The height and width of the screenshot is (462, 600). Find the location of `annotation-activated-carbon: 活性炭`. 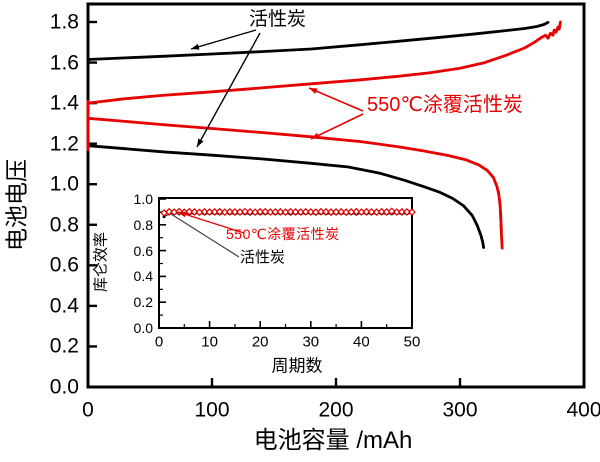

annotation-activated-carbon: 活性炭 is located at coordinates (278, 19).